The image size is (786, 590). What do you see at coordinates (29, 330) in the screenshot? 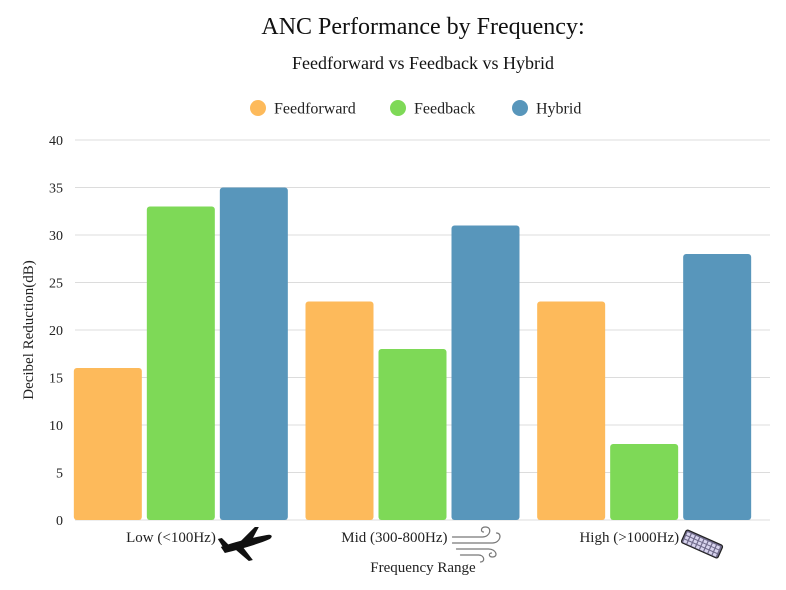
I see `y-axis-label: Decibel Reduction(dB)` at bounding box center [29, 330].